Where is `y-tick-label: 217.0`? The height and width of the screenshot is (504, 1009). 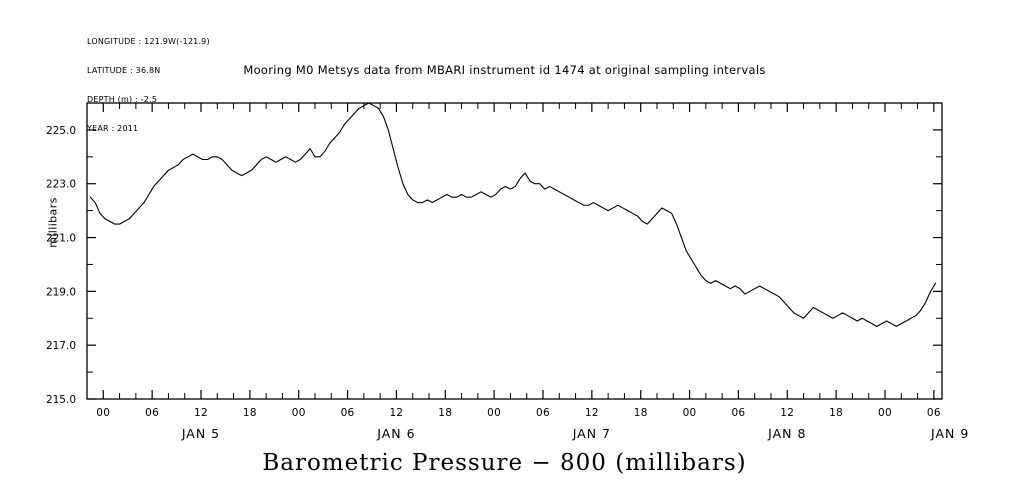 y-tick-label: 217.0 is located at coordinates (61, 346).